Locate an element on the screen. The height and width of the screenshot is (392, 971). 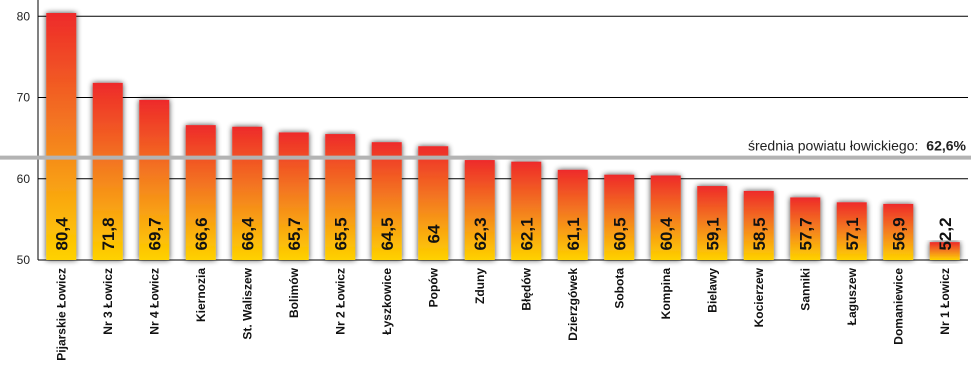
category-label: Popów is located at coordinates (433, 287).